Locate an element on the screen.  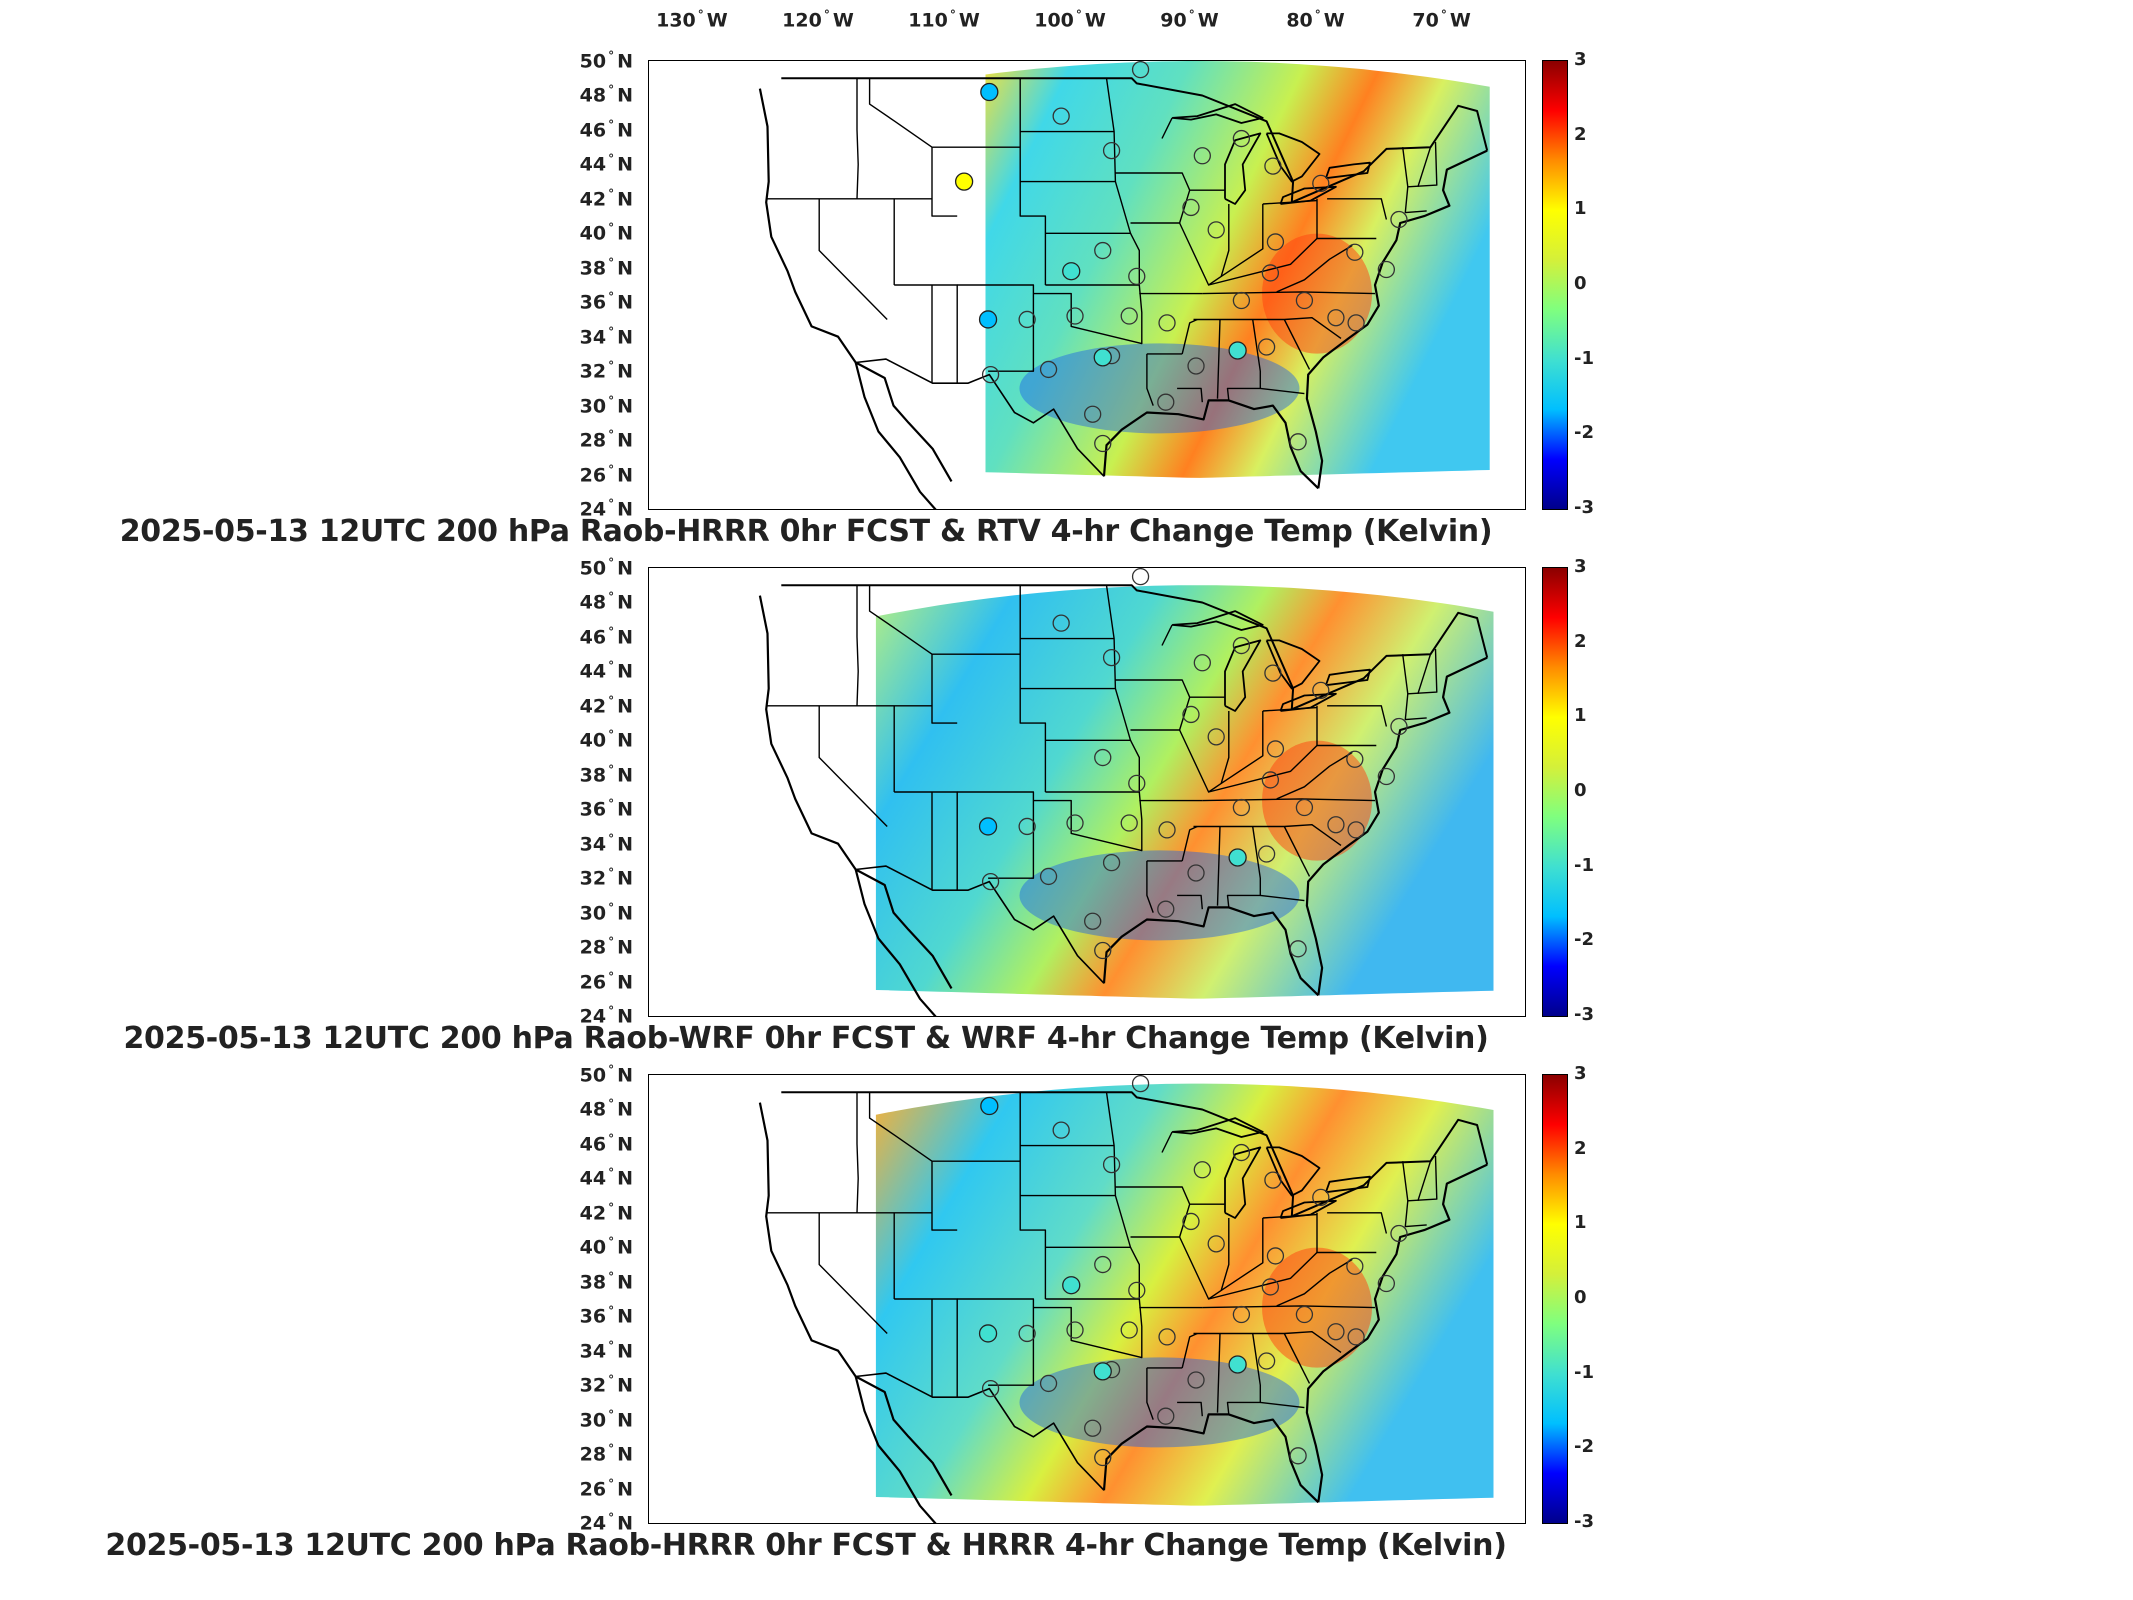
latitude-label: 44 ° N is located at coordinates (606, 164).